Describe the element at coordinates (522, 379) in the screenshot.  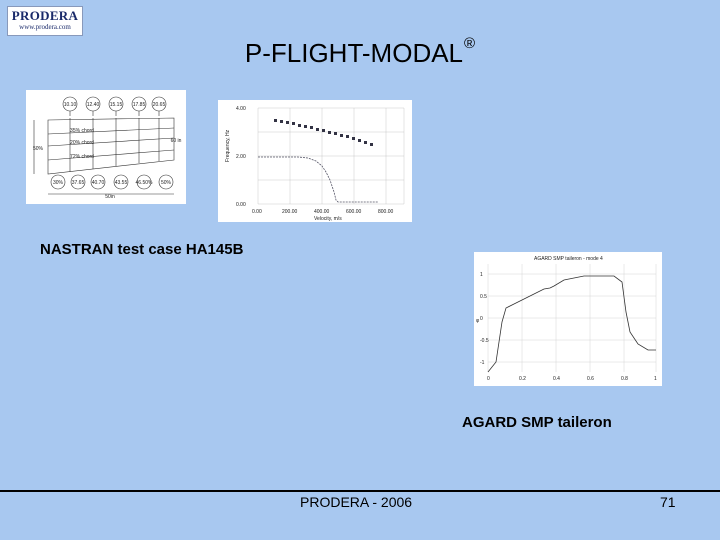
I see `x-tick: 0.2` at that location.